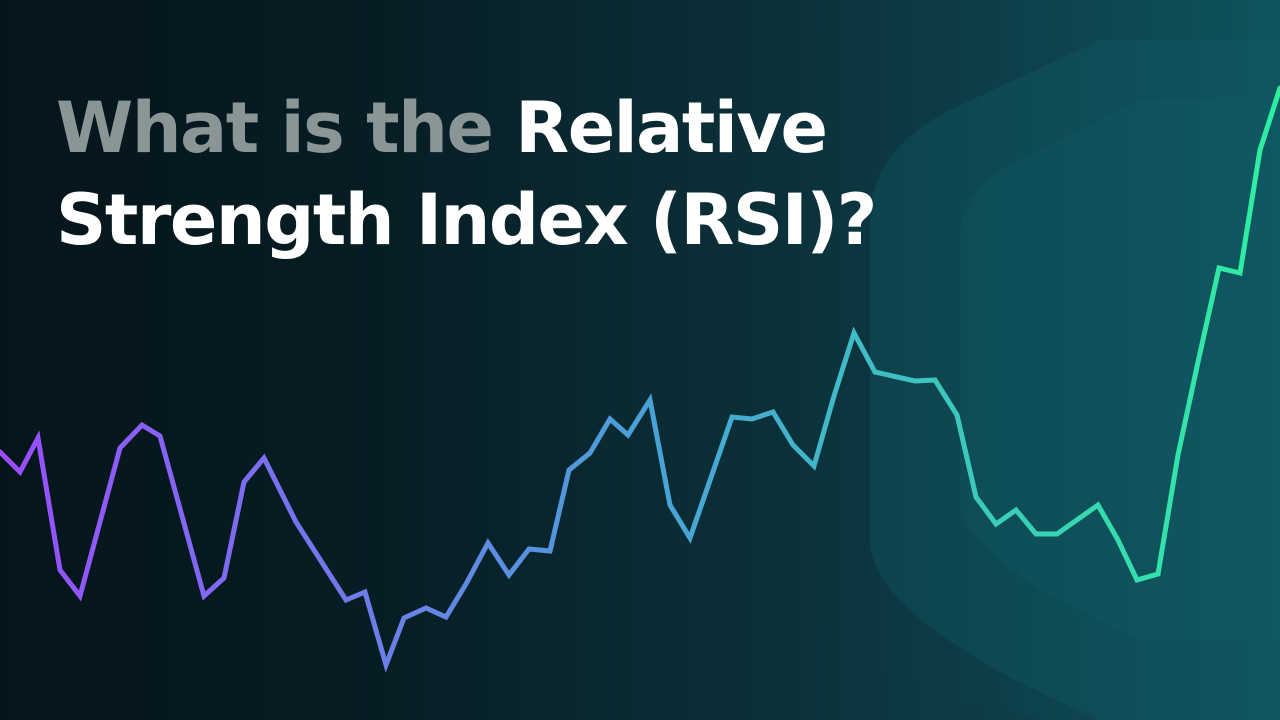 This screenshot has width=1280, height=720. Describe the element at coordinates (286, 128) in the screenshot. I see `title-prefix: What is the` at that location.